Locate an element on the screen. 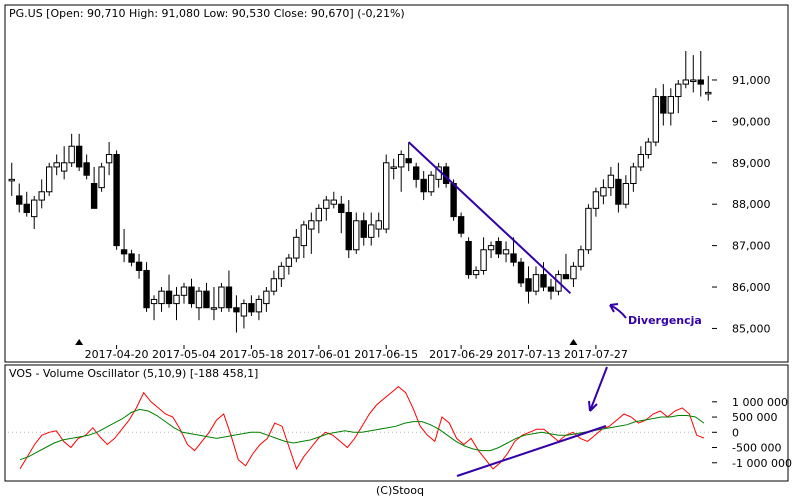 The height and width of the screenshot is (504, 800). price-y-tick-label: 89,000 is located at coordinates (751, 163).